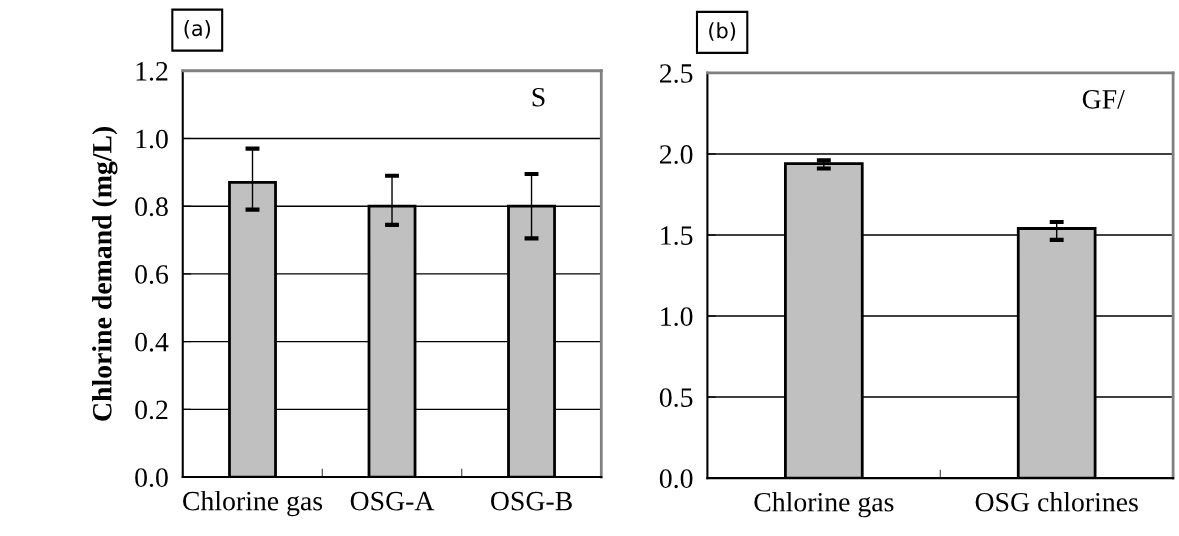  I want to click on y-tick-label: 0.2, so click(151, 410).